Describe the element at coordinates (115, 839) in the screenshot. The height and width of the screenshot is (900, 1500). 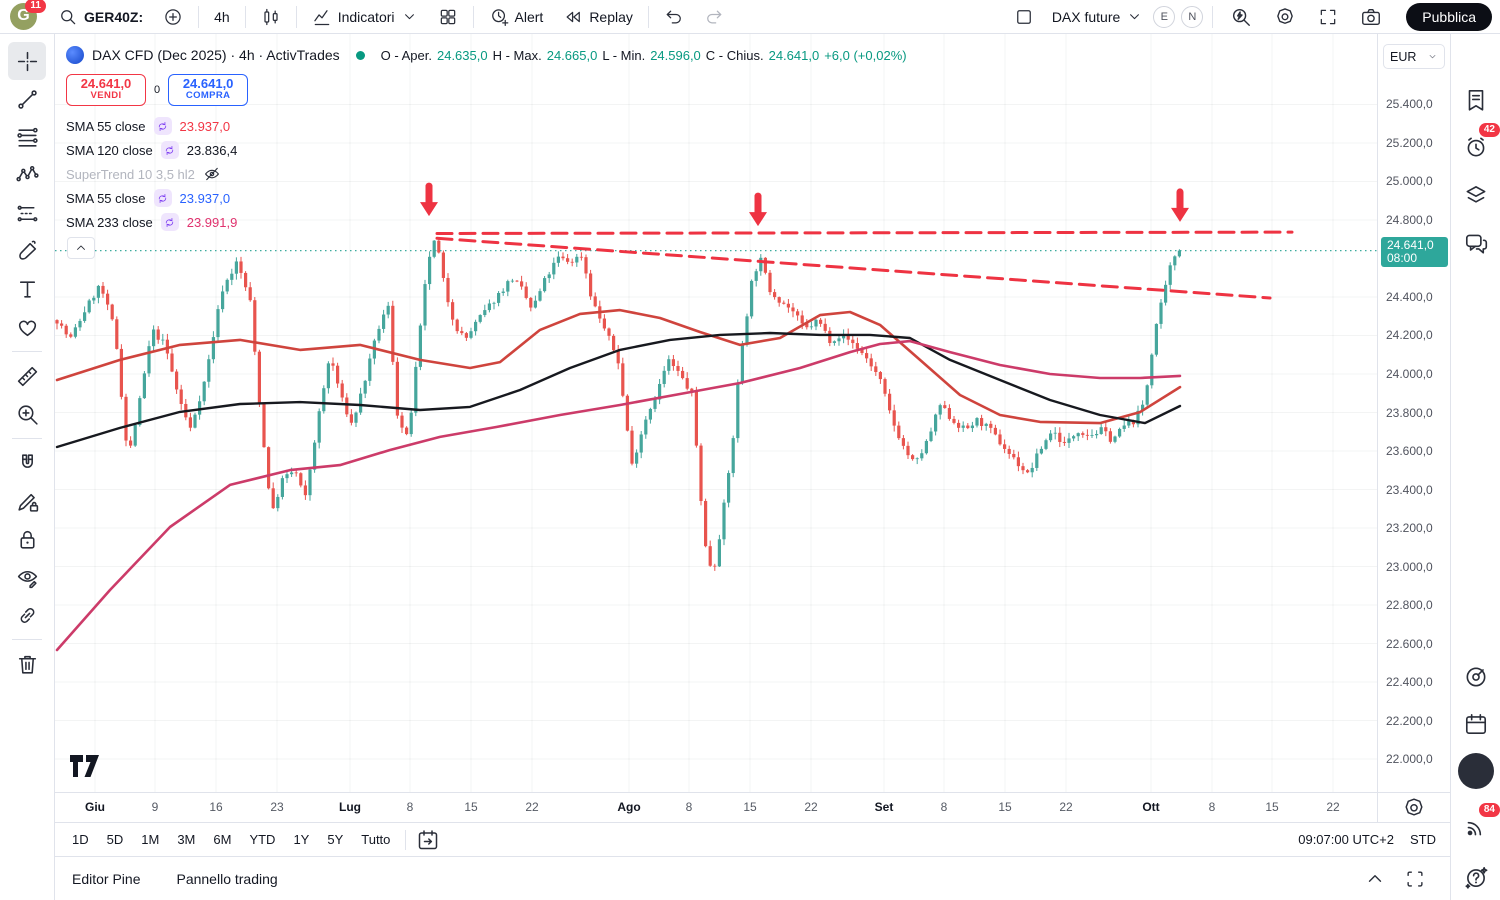
I see `range-button-5d: 5D` at that location.